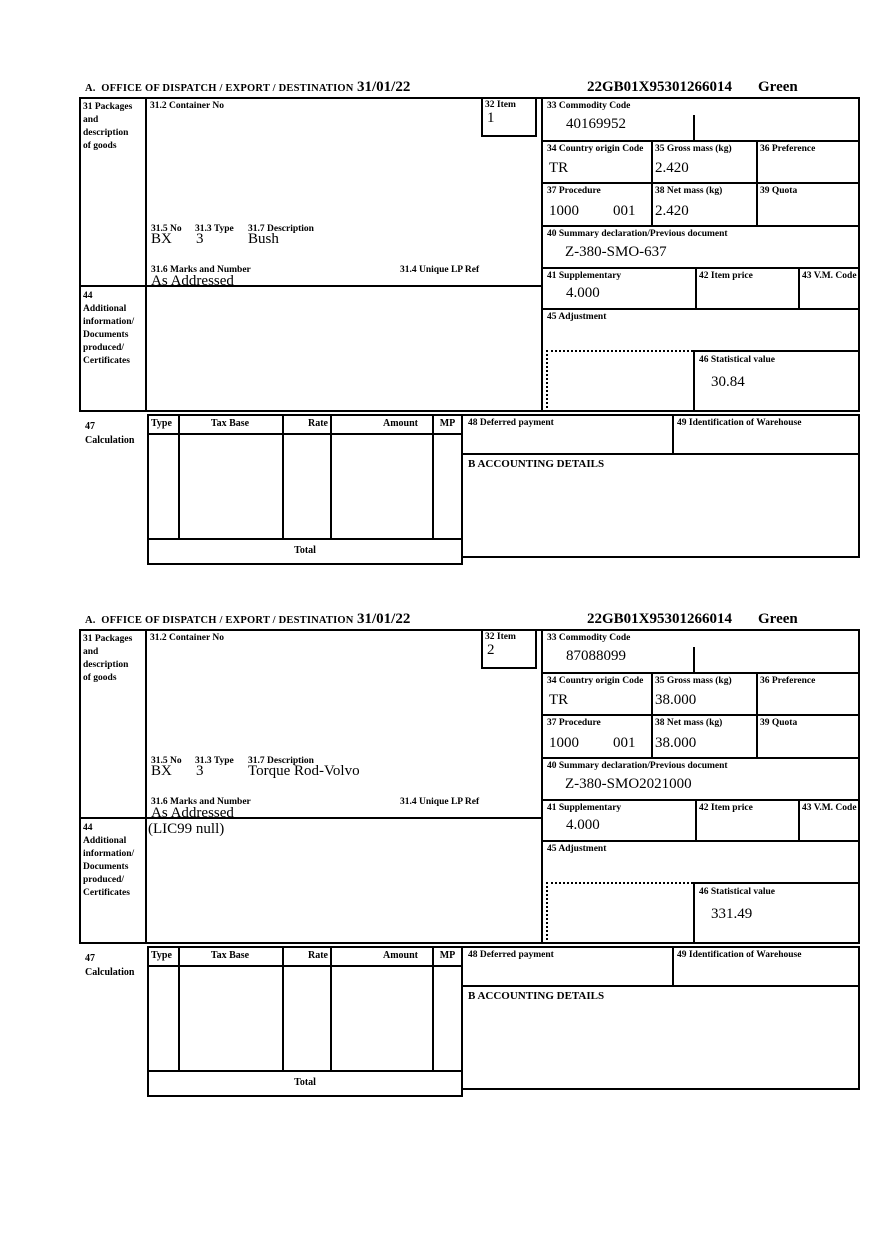 Image resolution: width=882 pixels, height=1250 pixels. What do you see at coordinates (509, 649) in the screenshot?
I see `box32-item-border` at bounding box center [509, 649].